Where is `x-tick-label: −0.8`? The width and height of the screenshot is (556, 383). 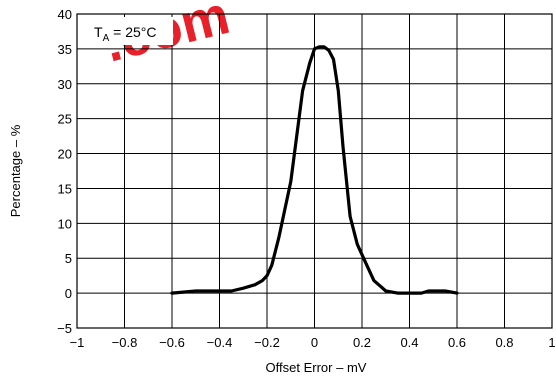 x-tick-label: −0.8 is located at coordinates (125, 342).